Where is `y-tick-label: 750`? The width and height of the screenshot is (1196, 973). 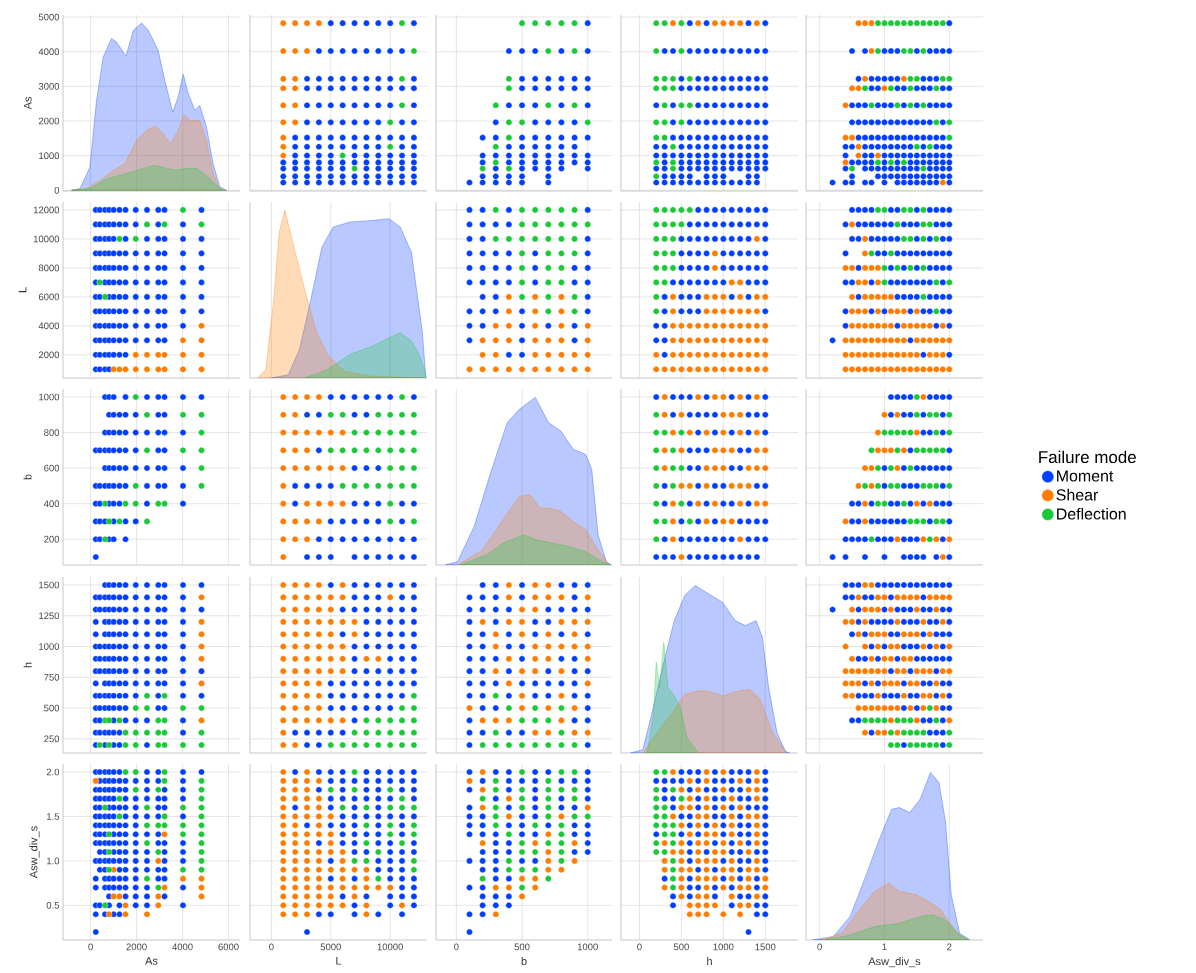 y-tick-label: 750 is located at coordinates (52, 677).